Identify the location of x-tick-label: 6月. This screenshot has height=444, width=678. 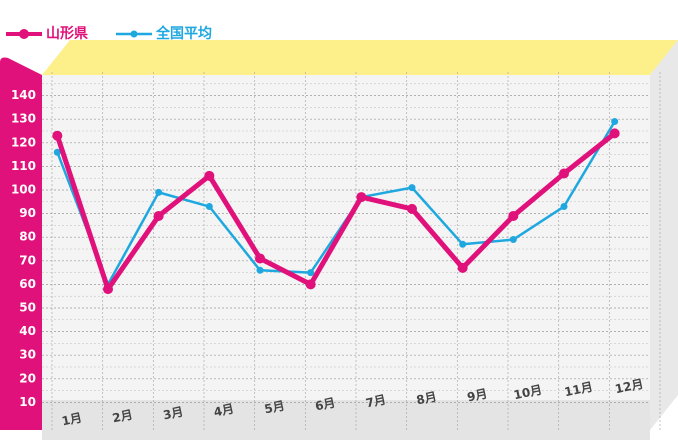
(325, 405).